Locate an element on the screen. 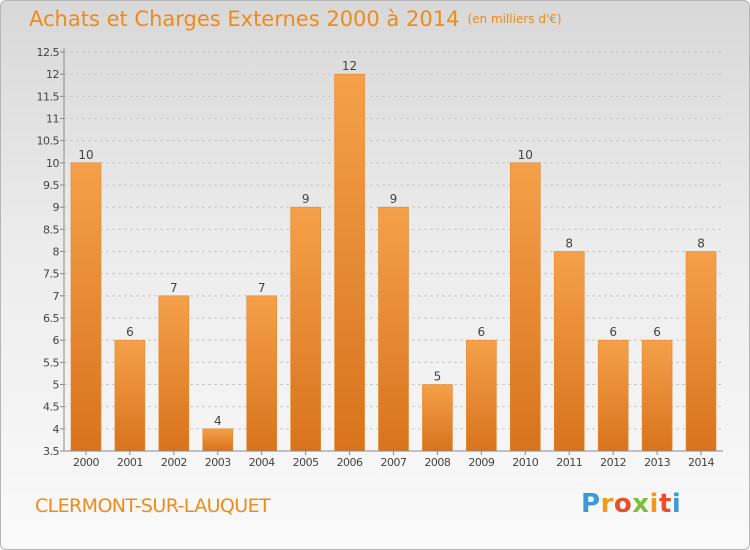 This screenshot has width=750, height=550. y-tick-label: 4 is located at coordinates (56, 429).